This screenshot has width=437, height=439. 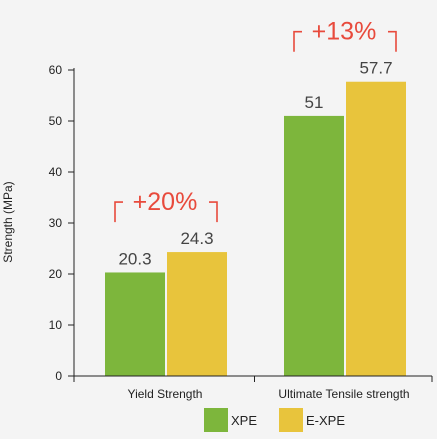 What do you see at coordinates (314, 102) in the screenshot?
I see `value-label: 51` at bounding box center [314, 102].